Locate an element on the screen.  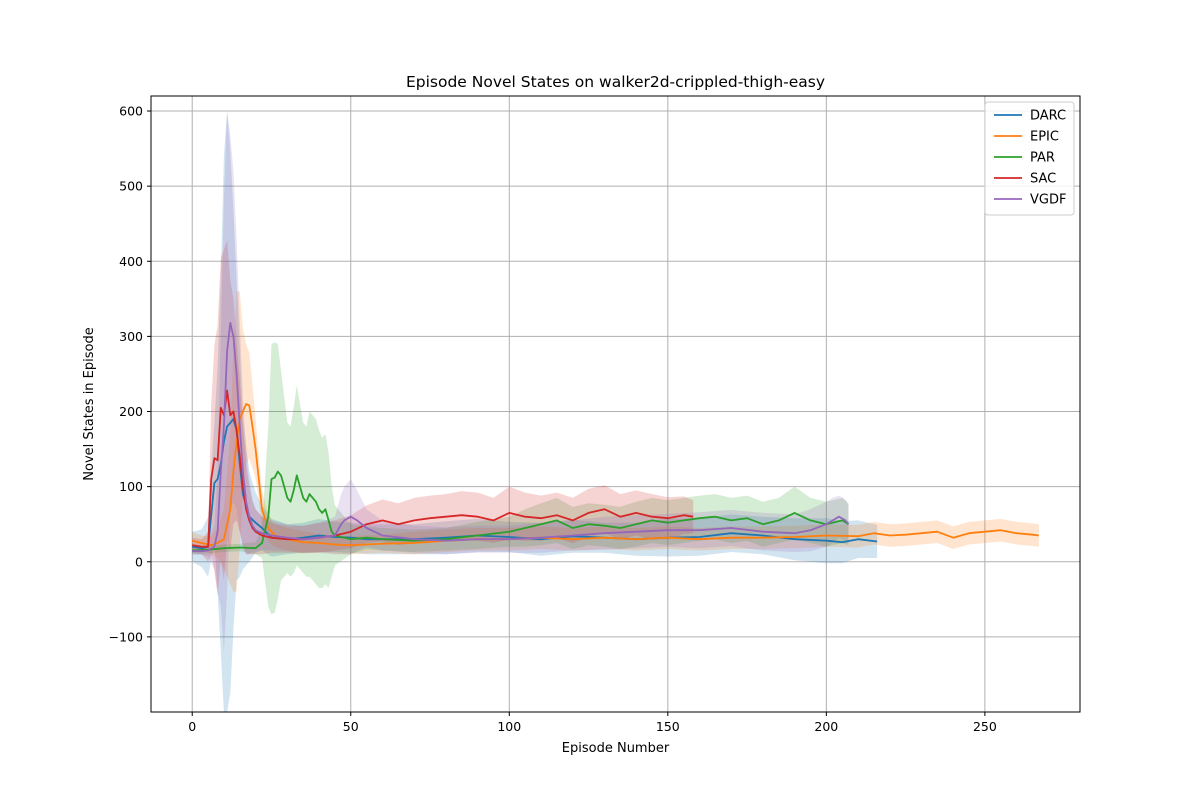
x-axis-label: Episode Number is located at coordinates (616, 748).